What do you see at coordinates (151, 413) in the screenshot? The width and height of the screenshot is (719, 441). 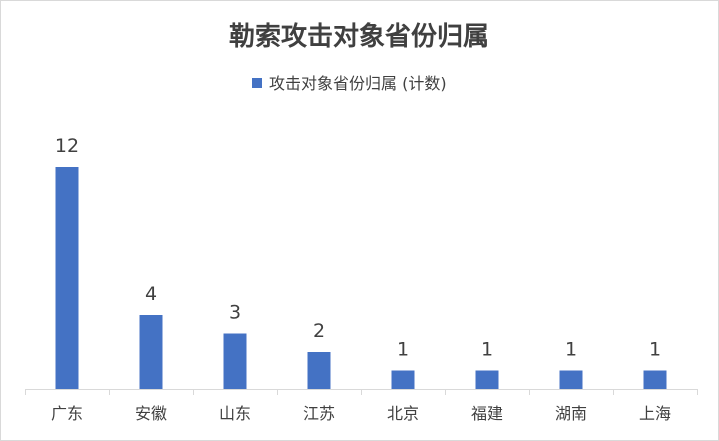 I see `x-tick-label-1: 安徽` at bounding box center [151, 413].